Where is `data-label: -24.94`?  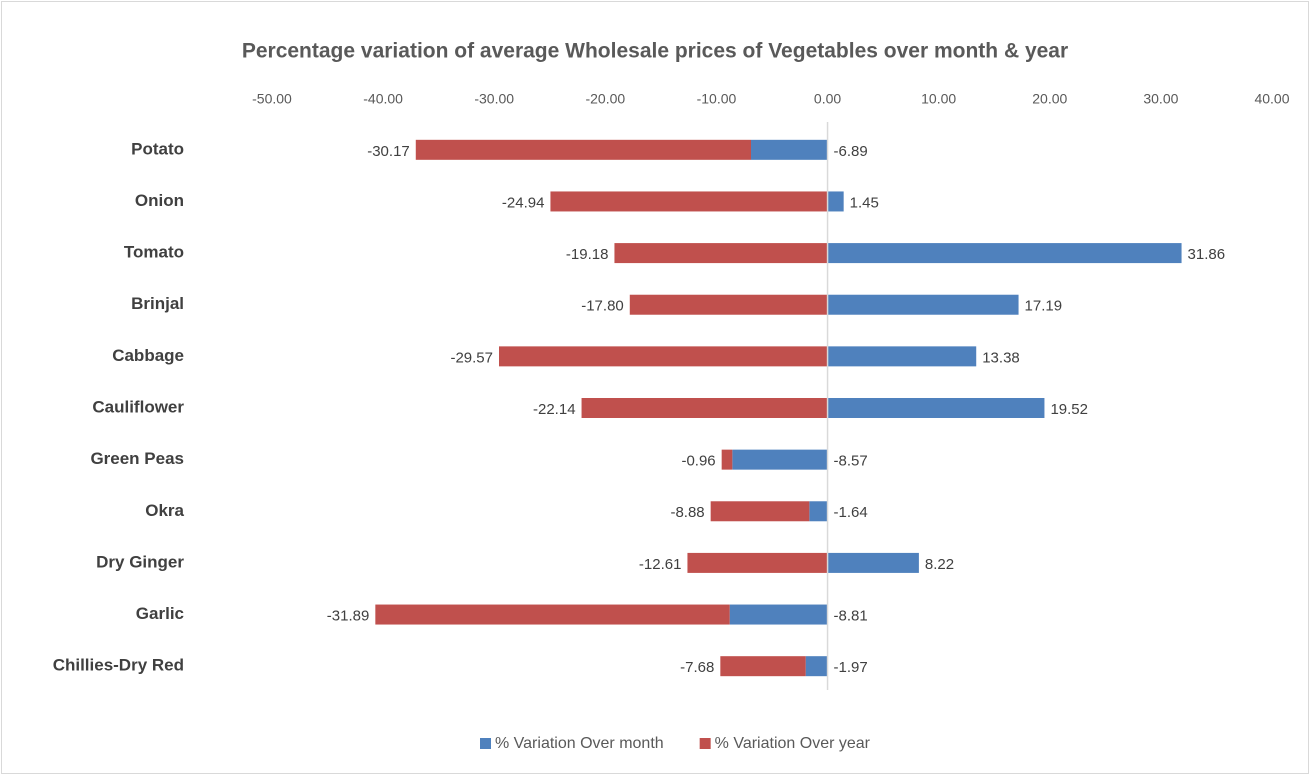 data-label: -24.94 is located at coordinates (523, 202).